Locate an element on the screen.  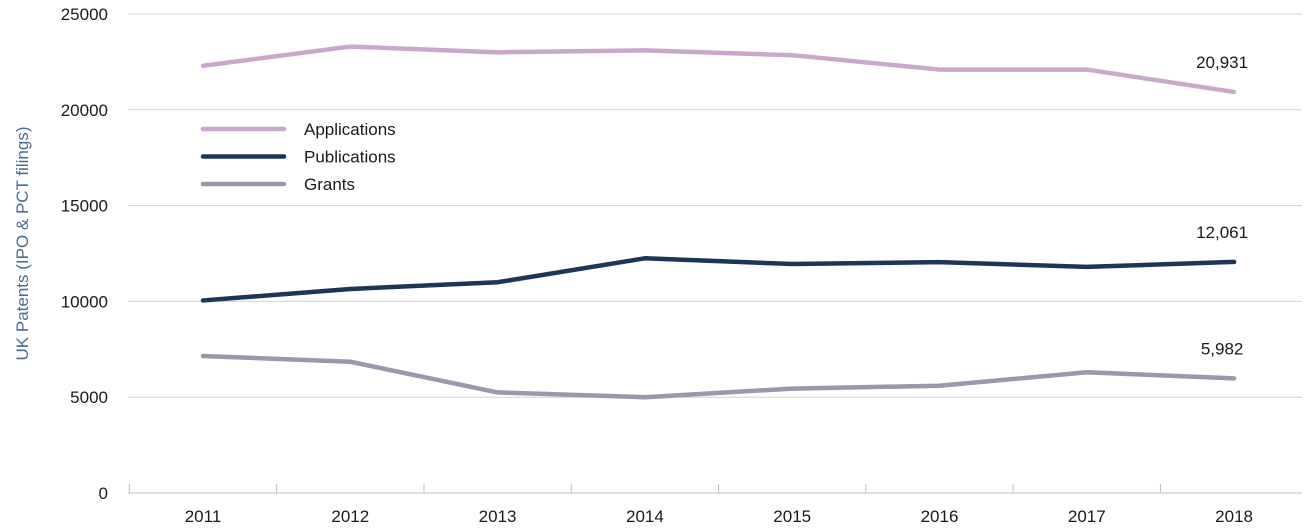
data-label-grants: 5,982 is located at coordinates (1222, 348).